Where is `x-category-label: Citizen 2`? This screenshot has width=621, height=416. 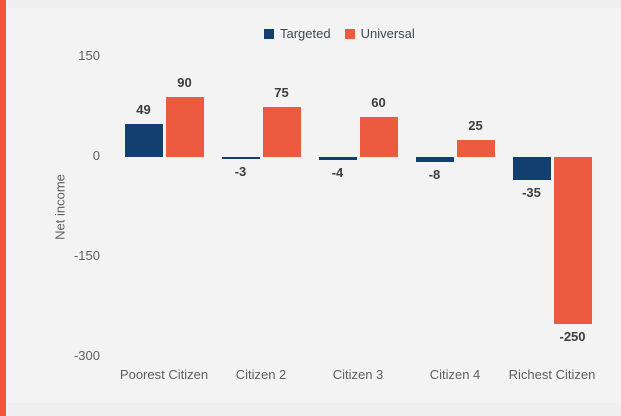 x-category-label: Citizen 2 is located at coordinates (261, 374).